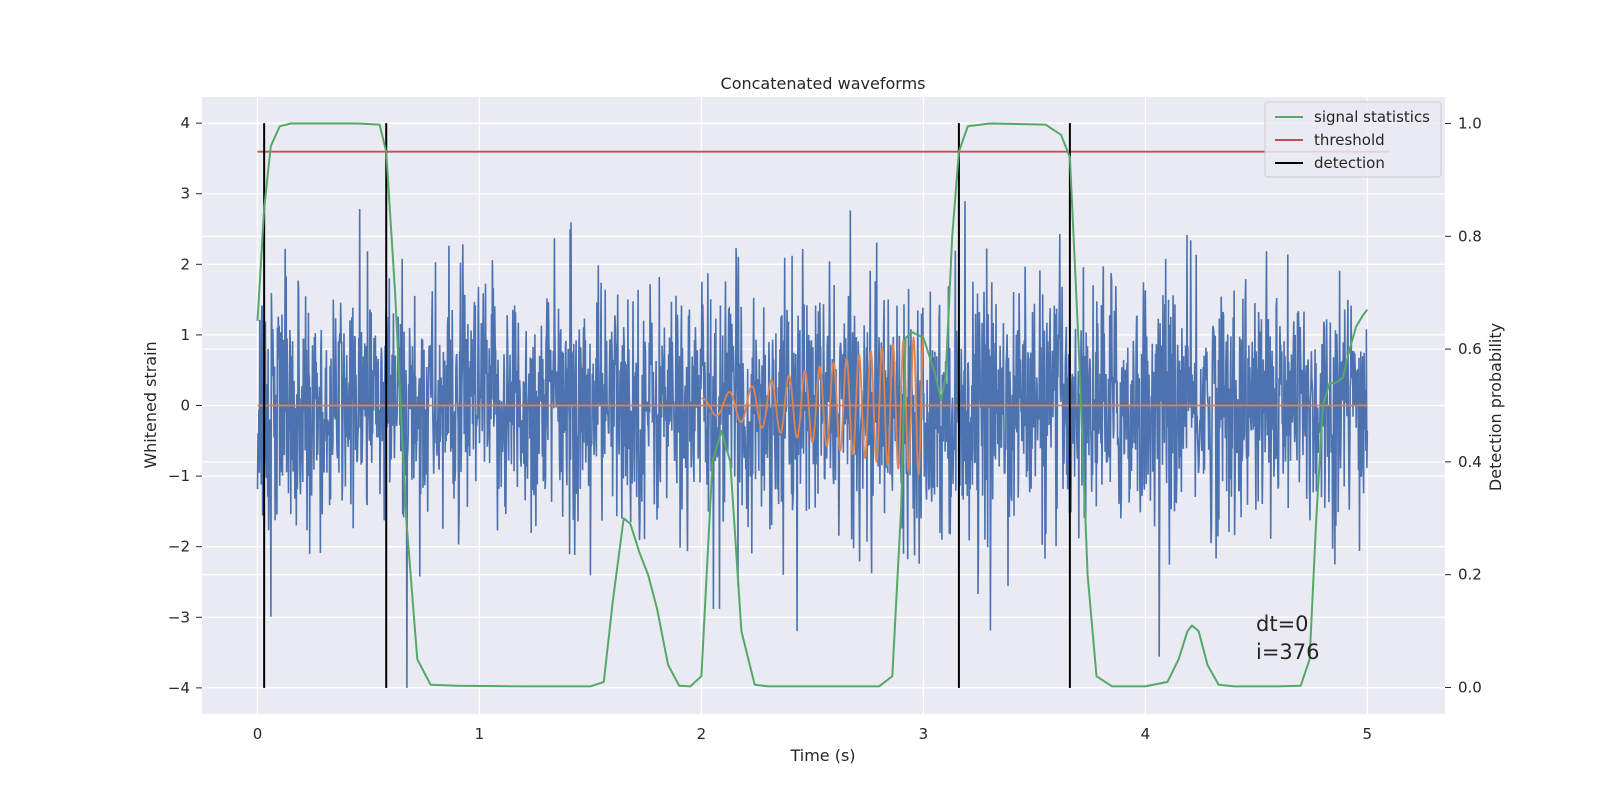 This screenshot has width=1600, height=800. What do you see at coordinates (822, 755) in the screenshot?
I see `x-axis-label: Time (s)` at bounding box center [822, 755].